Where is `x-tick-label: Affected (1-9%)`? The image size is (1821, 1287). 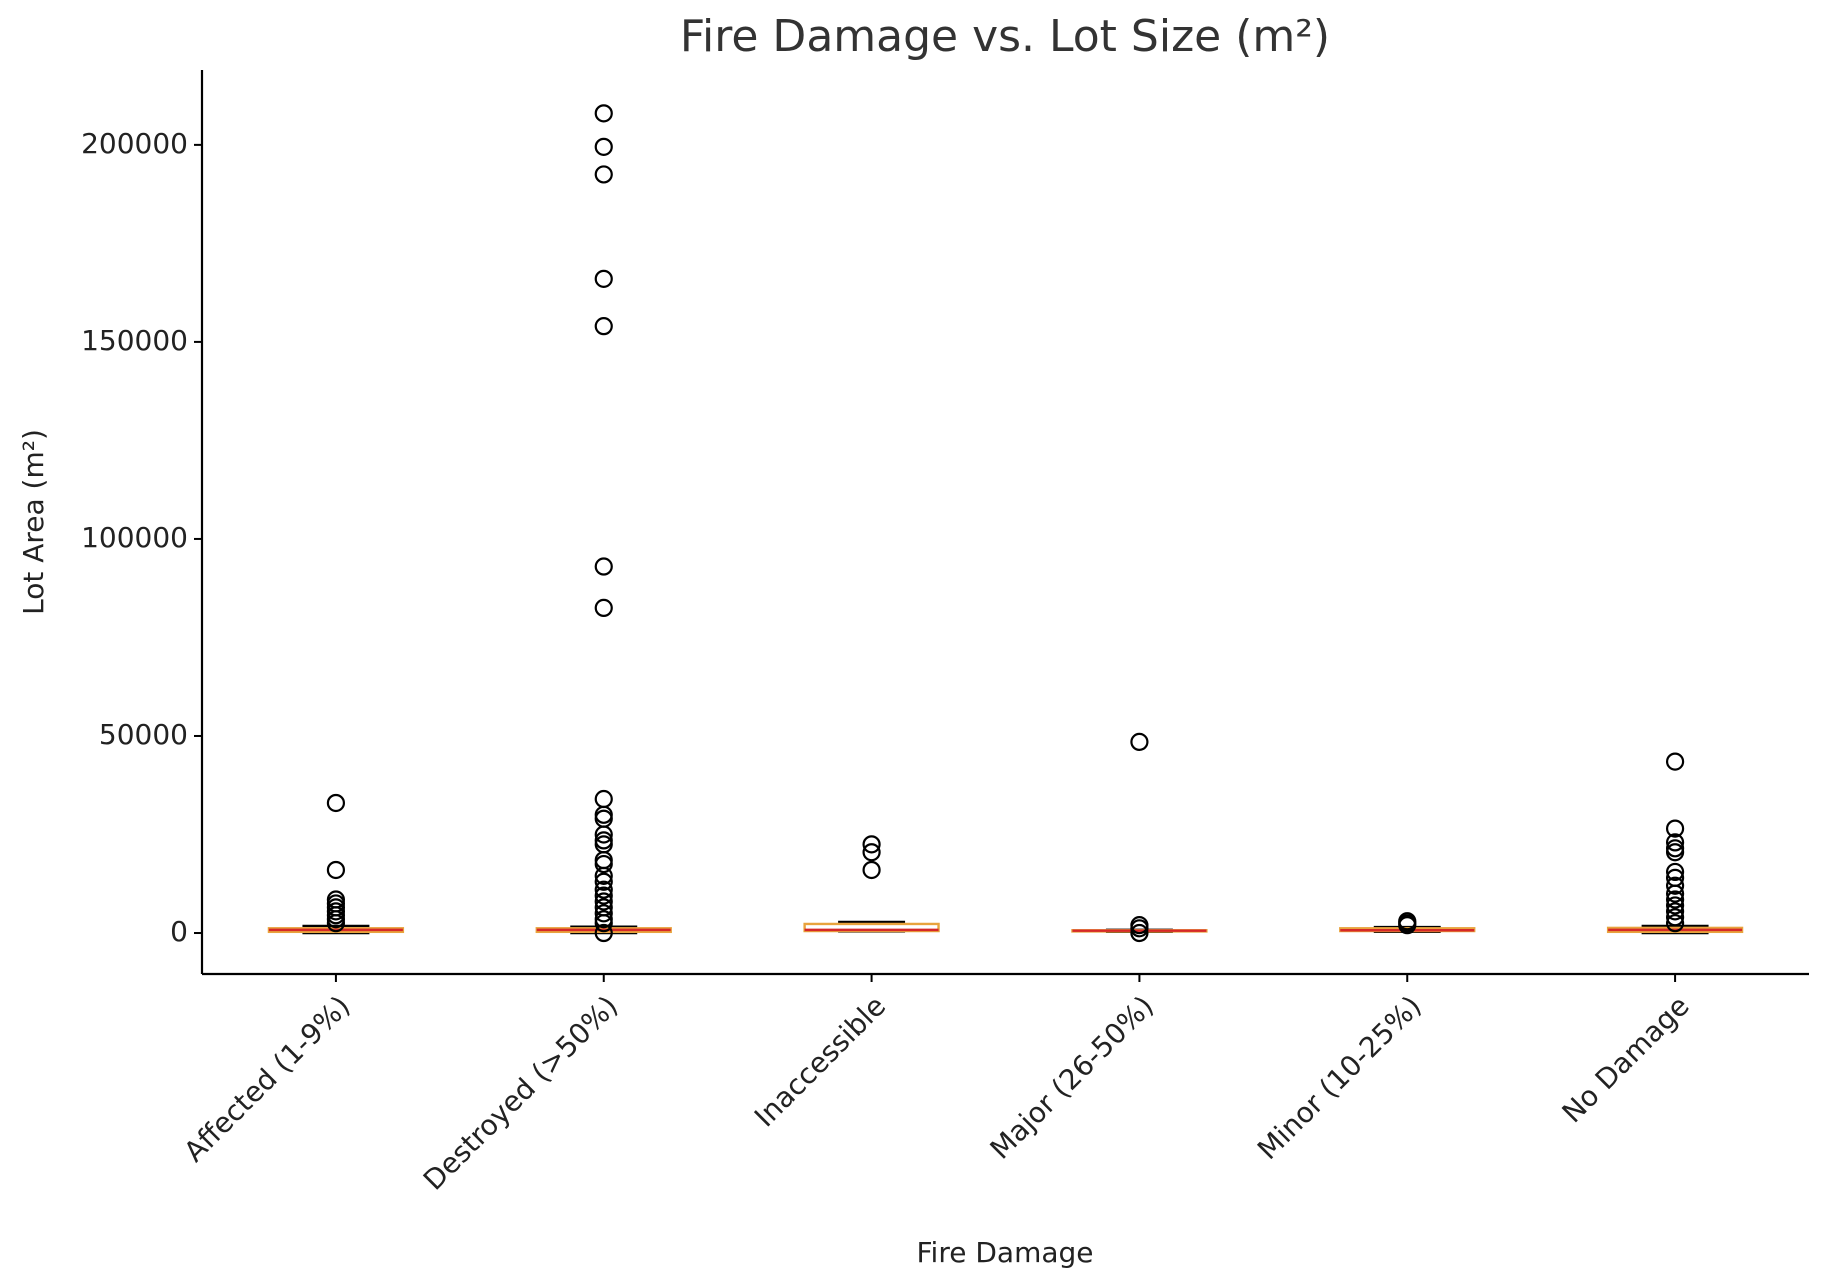
x-tick-label: Affected (1-9%) is located at coordinates (267, 1078).